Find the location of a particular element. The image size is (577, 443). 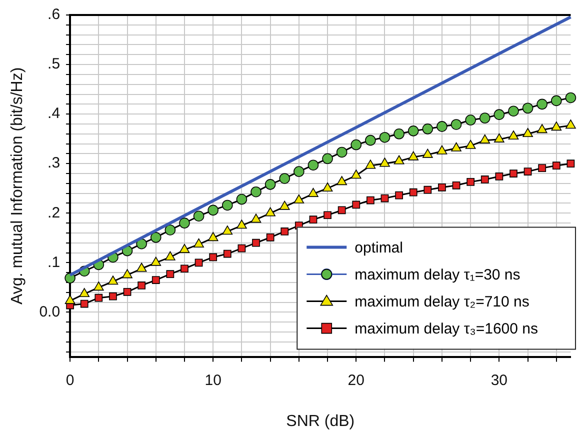

x-axis-title: SNR (dB) is located at coordinates (320, 421).